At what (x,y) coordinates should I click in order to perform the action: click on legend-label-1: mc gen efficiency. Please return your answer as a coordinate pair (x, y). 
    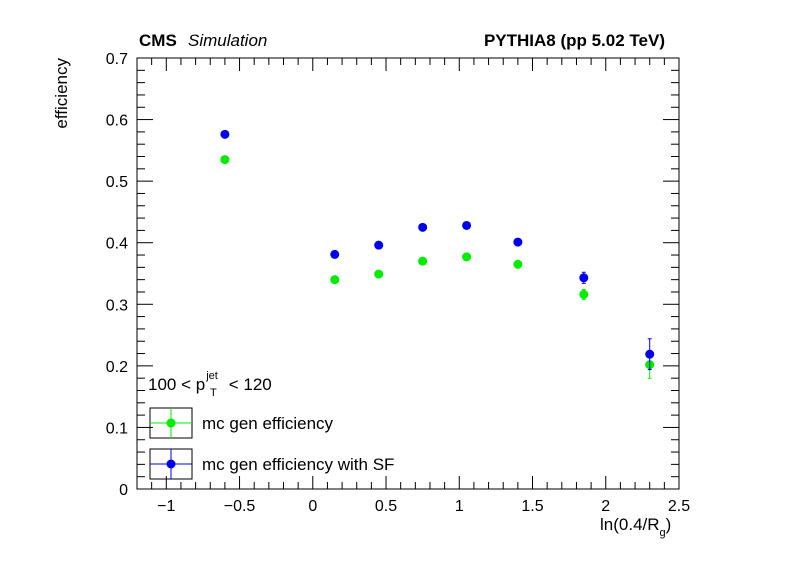
    Looking at the image, I should click on (268, 423).